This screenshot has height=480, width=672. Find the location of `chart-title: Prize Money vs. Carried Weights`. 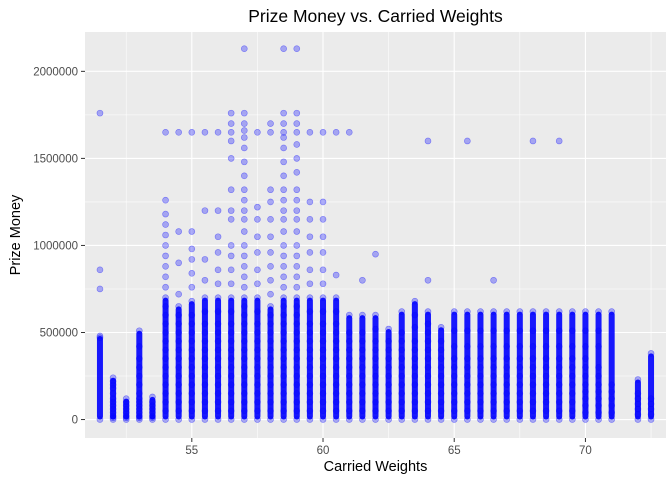

chart-title: Prize Money vs. Carried Weights is located at coordinates (375, 16).